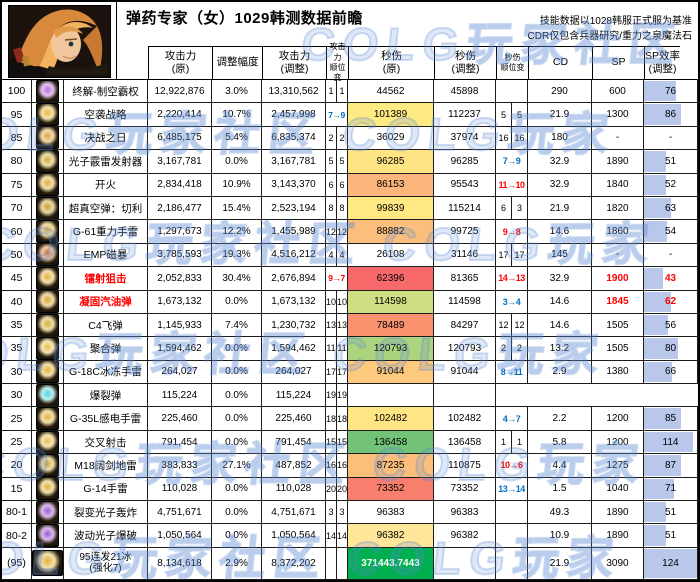  Describe the element at coordinates (106, 208) in the screenshot. I see `cell-skill-name: 超真空弹：切利` at that location.